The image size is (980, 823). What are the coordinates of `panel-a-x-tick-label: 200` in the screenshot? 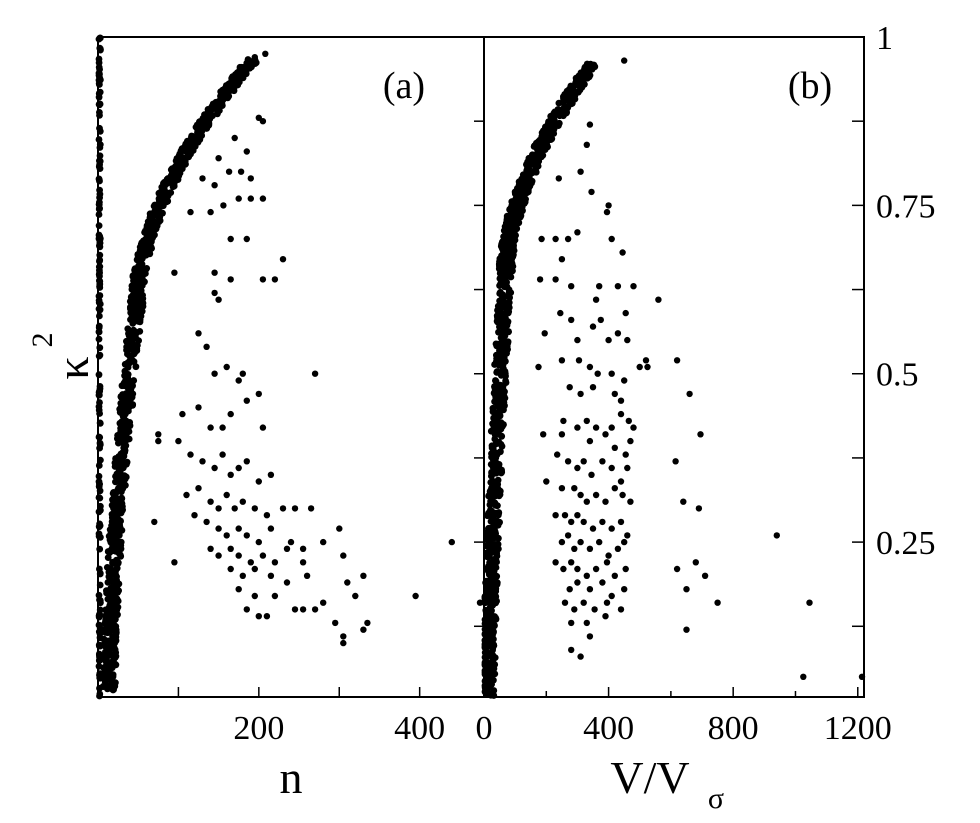 It's located at (258, 728).